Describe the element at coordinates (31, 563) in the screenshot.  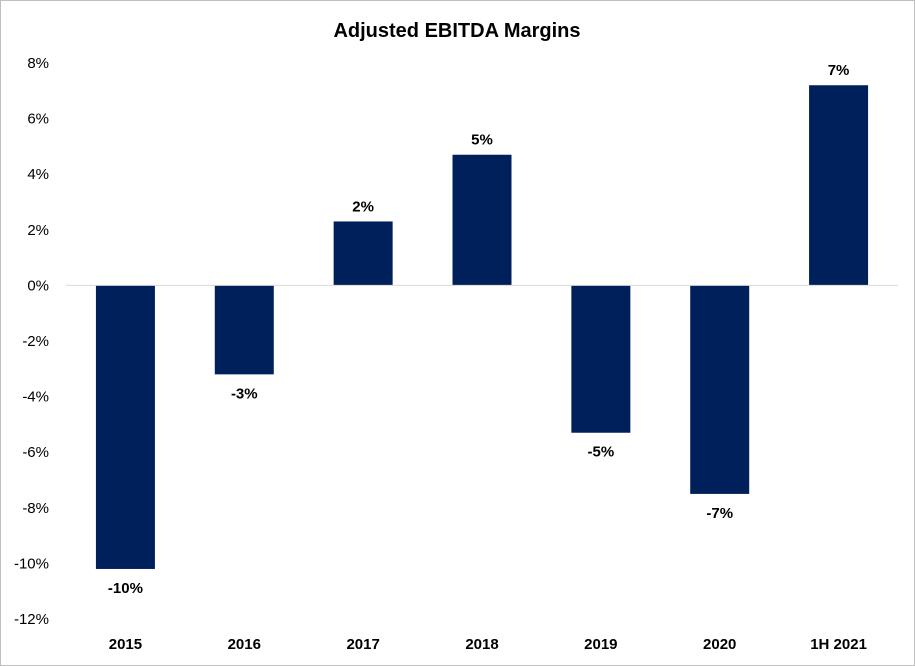
I see `y-tick-label: -10%` at that location.